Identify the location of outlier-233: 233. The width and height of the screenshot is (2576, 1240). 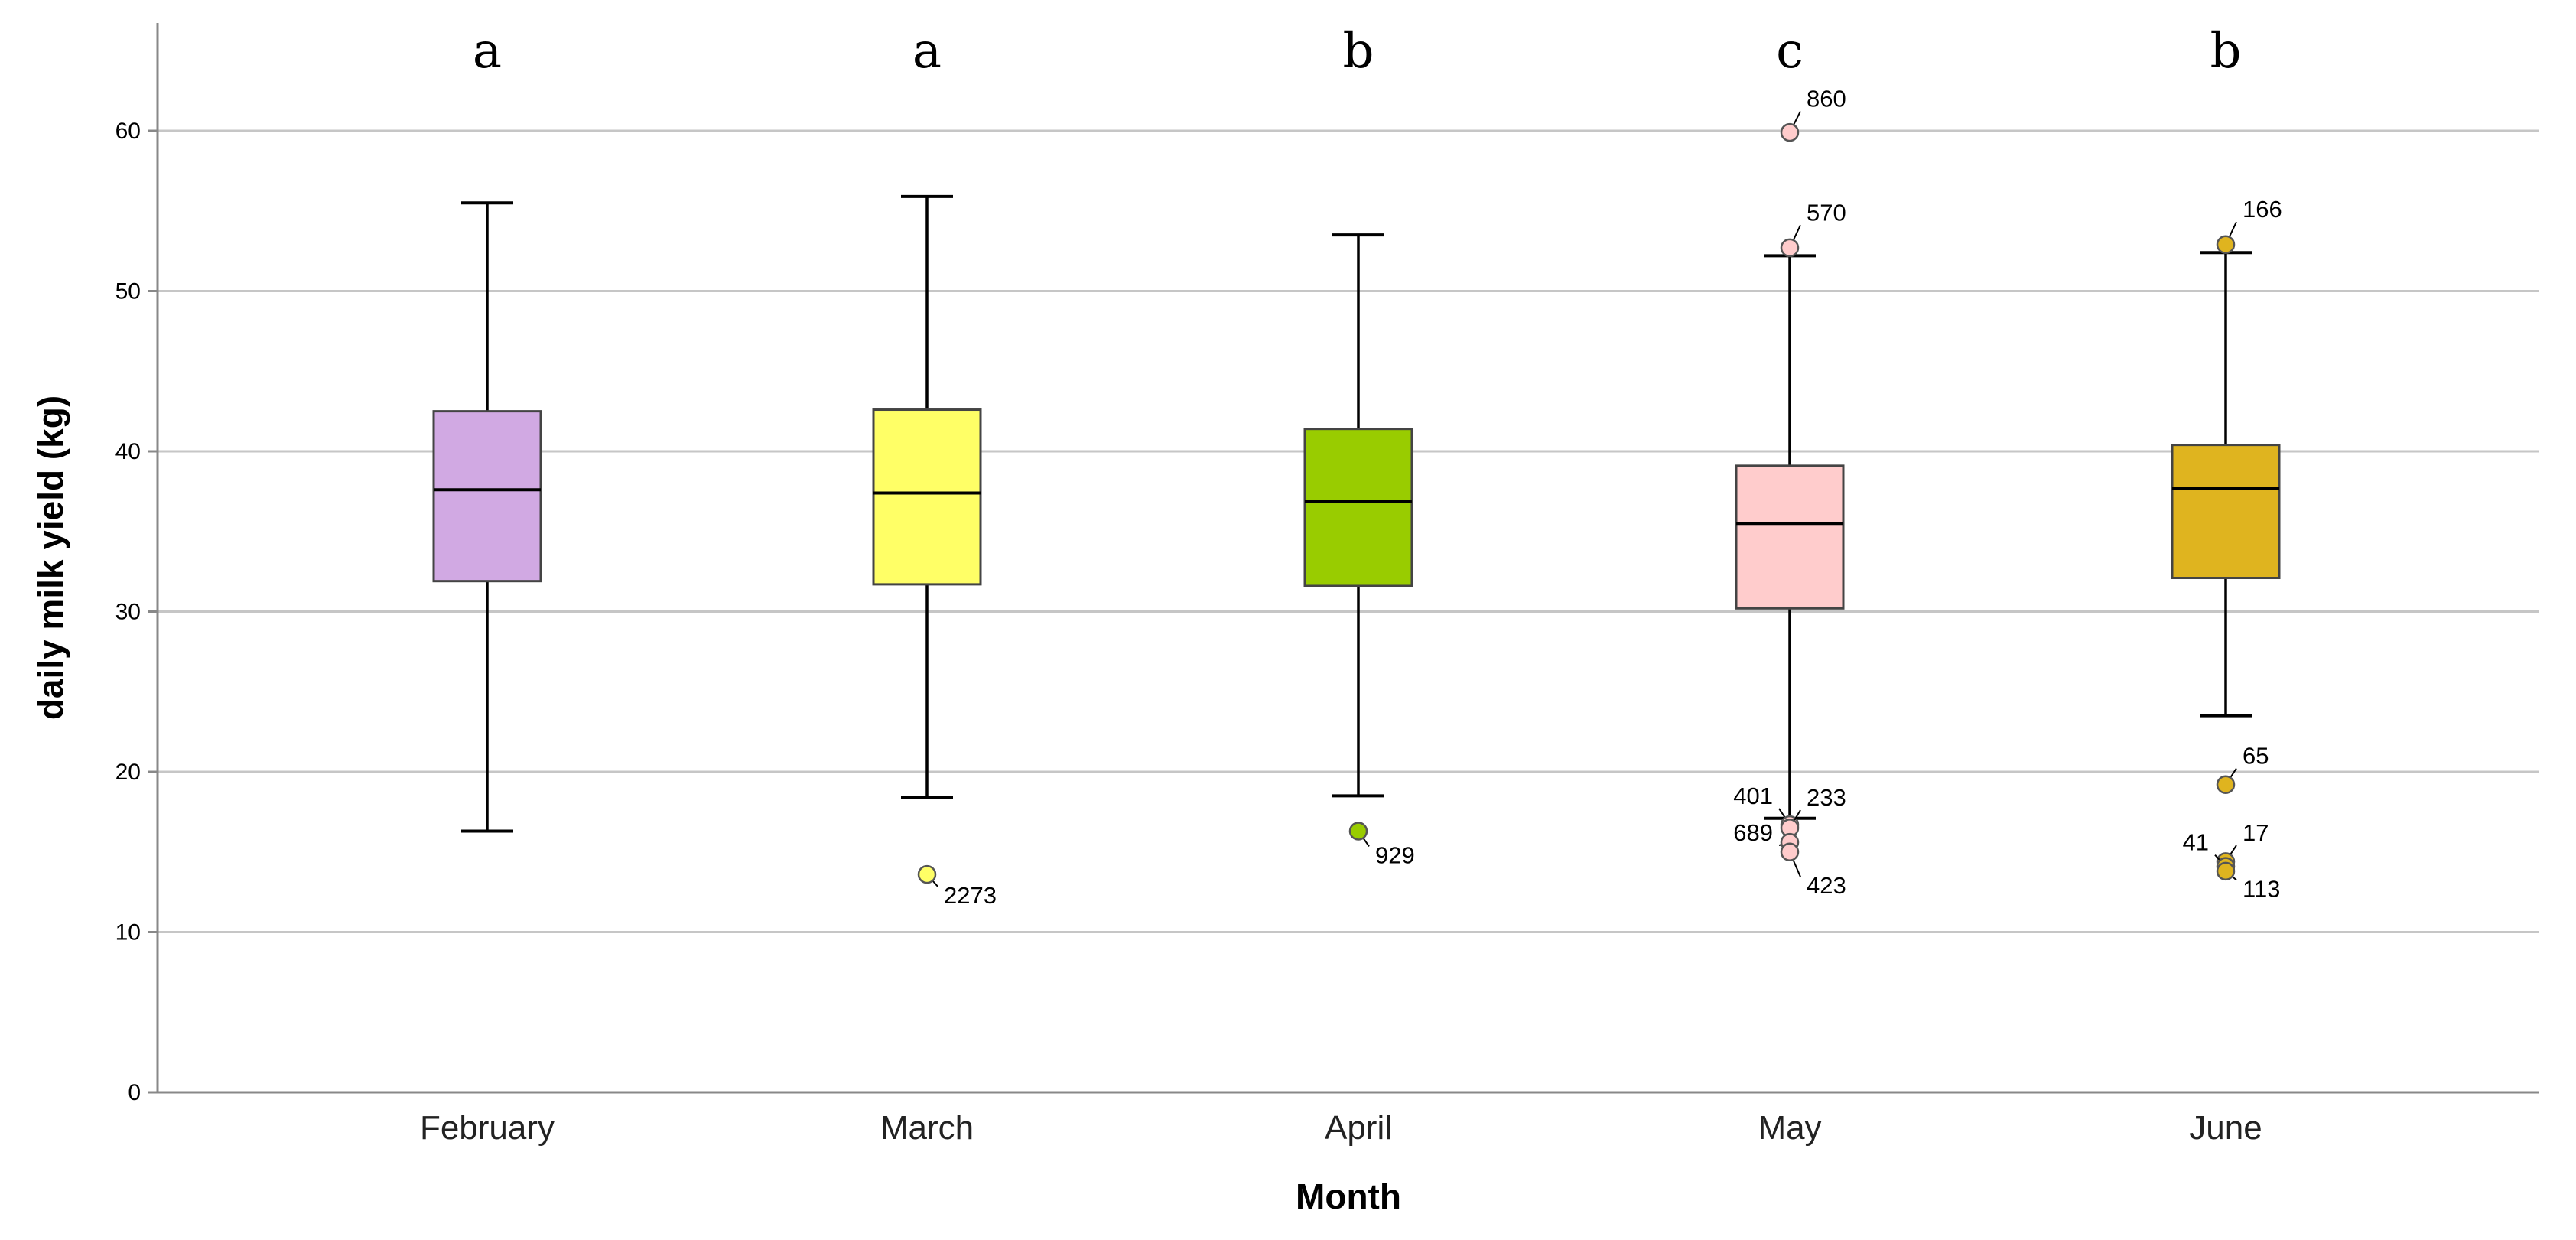
(1813, 811).